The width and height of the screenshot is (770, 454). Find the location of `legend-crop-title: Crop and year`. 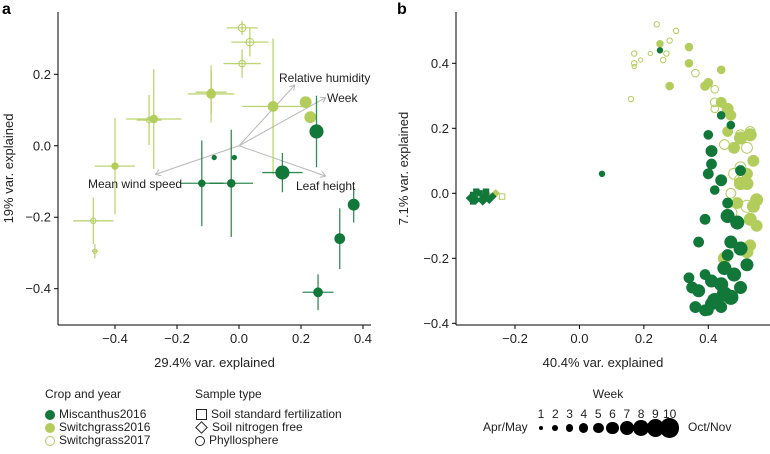

legend-crop-title: Crop and year is located at coordinates (83, 394).